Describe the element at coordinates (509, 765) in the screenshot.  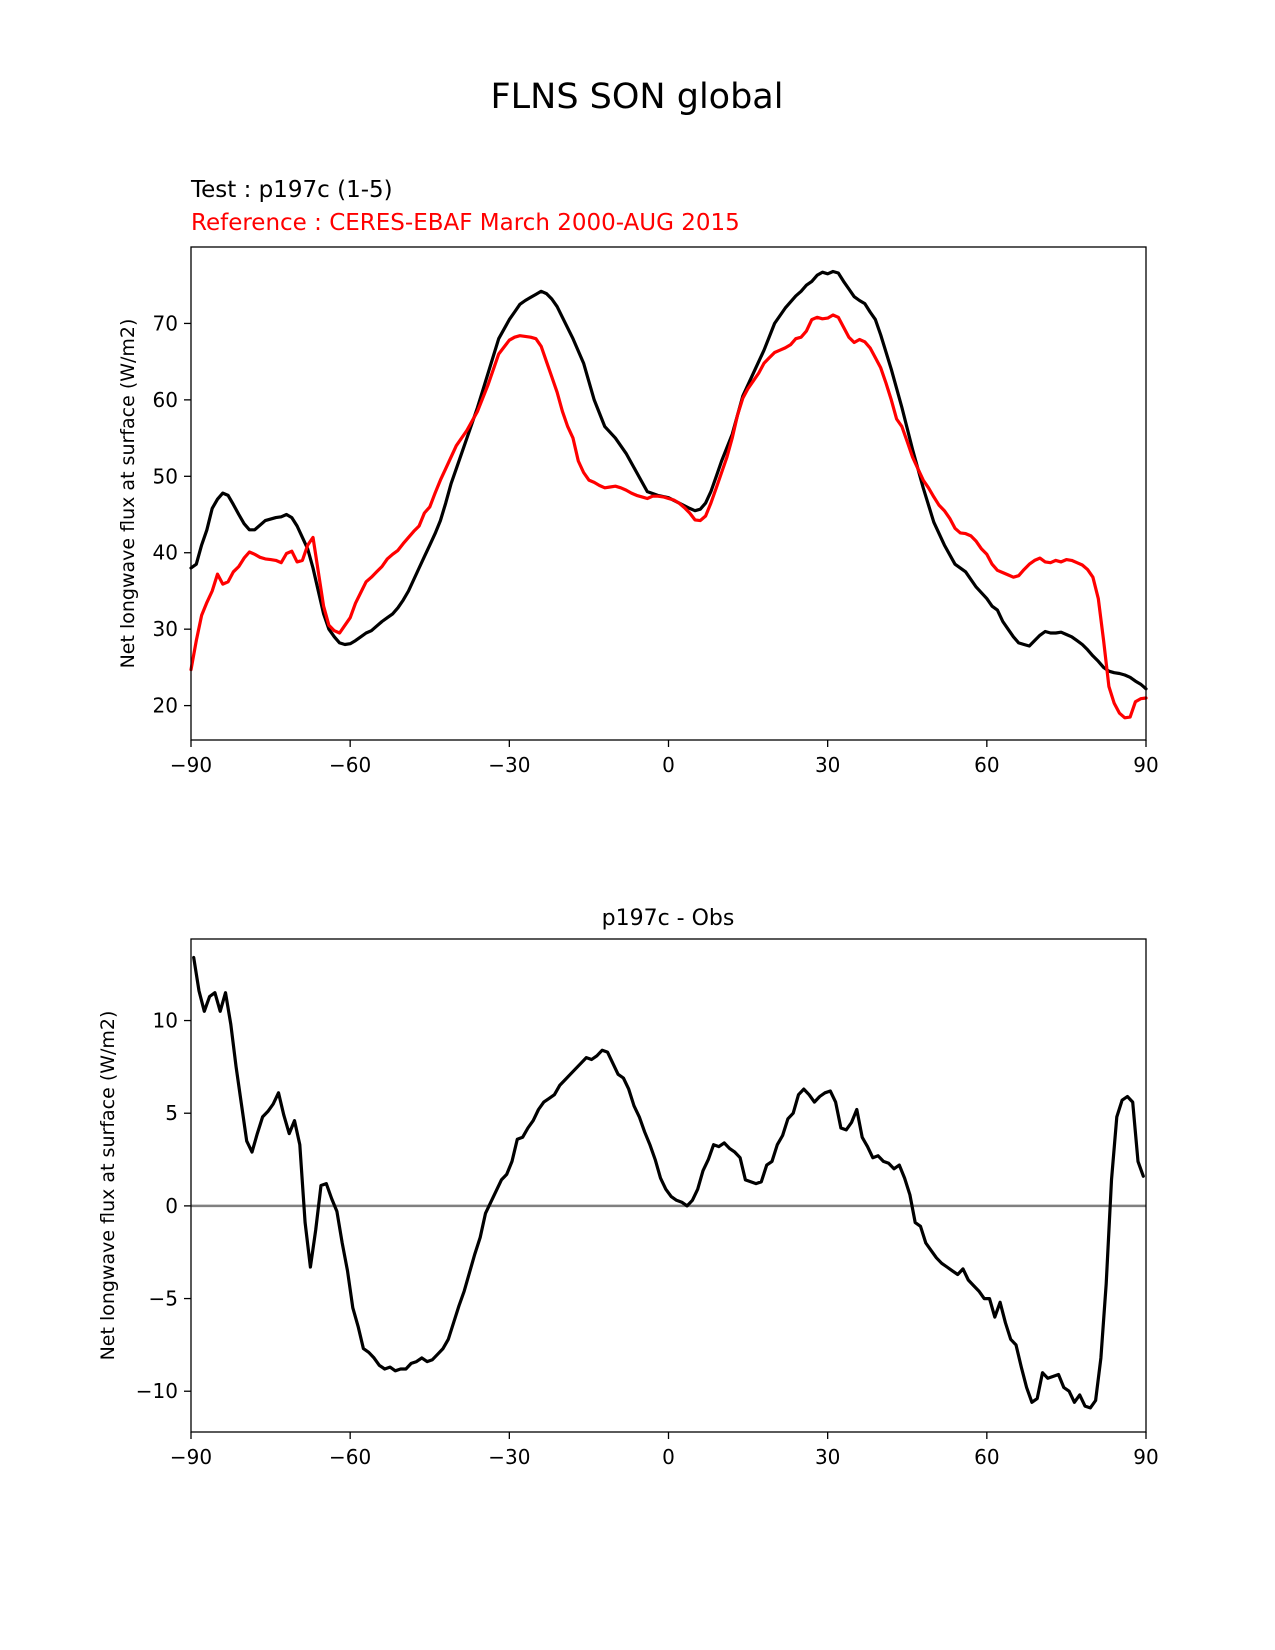
I see `top-x-tick-label: −30` at that location.